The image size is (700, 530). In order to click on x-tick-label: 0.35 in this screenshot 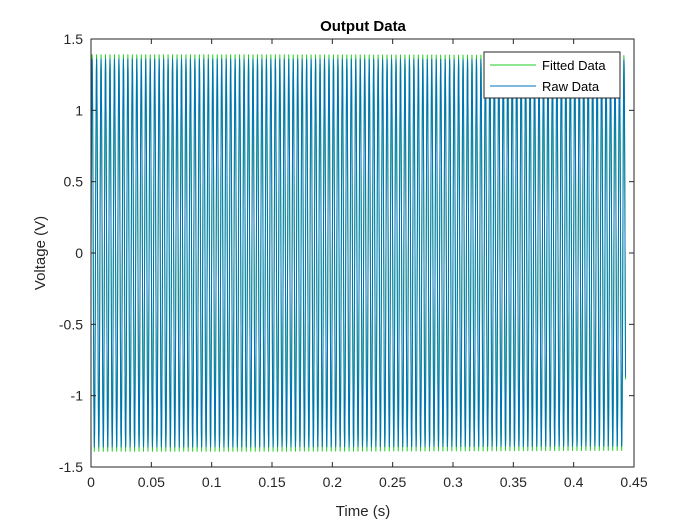, I will do `click(513, 482)`.